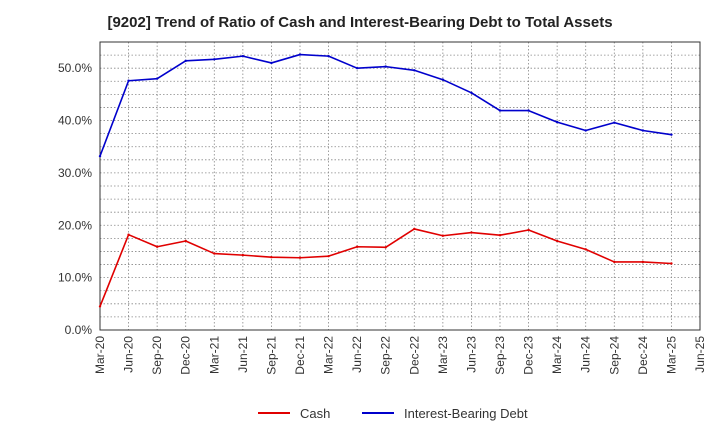 This screenshot has width=720, height=440. Describe the element at coordinates (586, 354) in the screenshot. I see `x-tick-label: Jun-24` at that location.